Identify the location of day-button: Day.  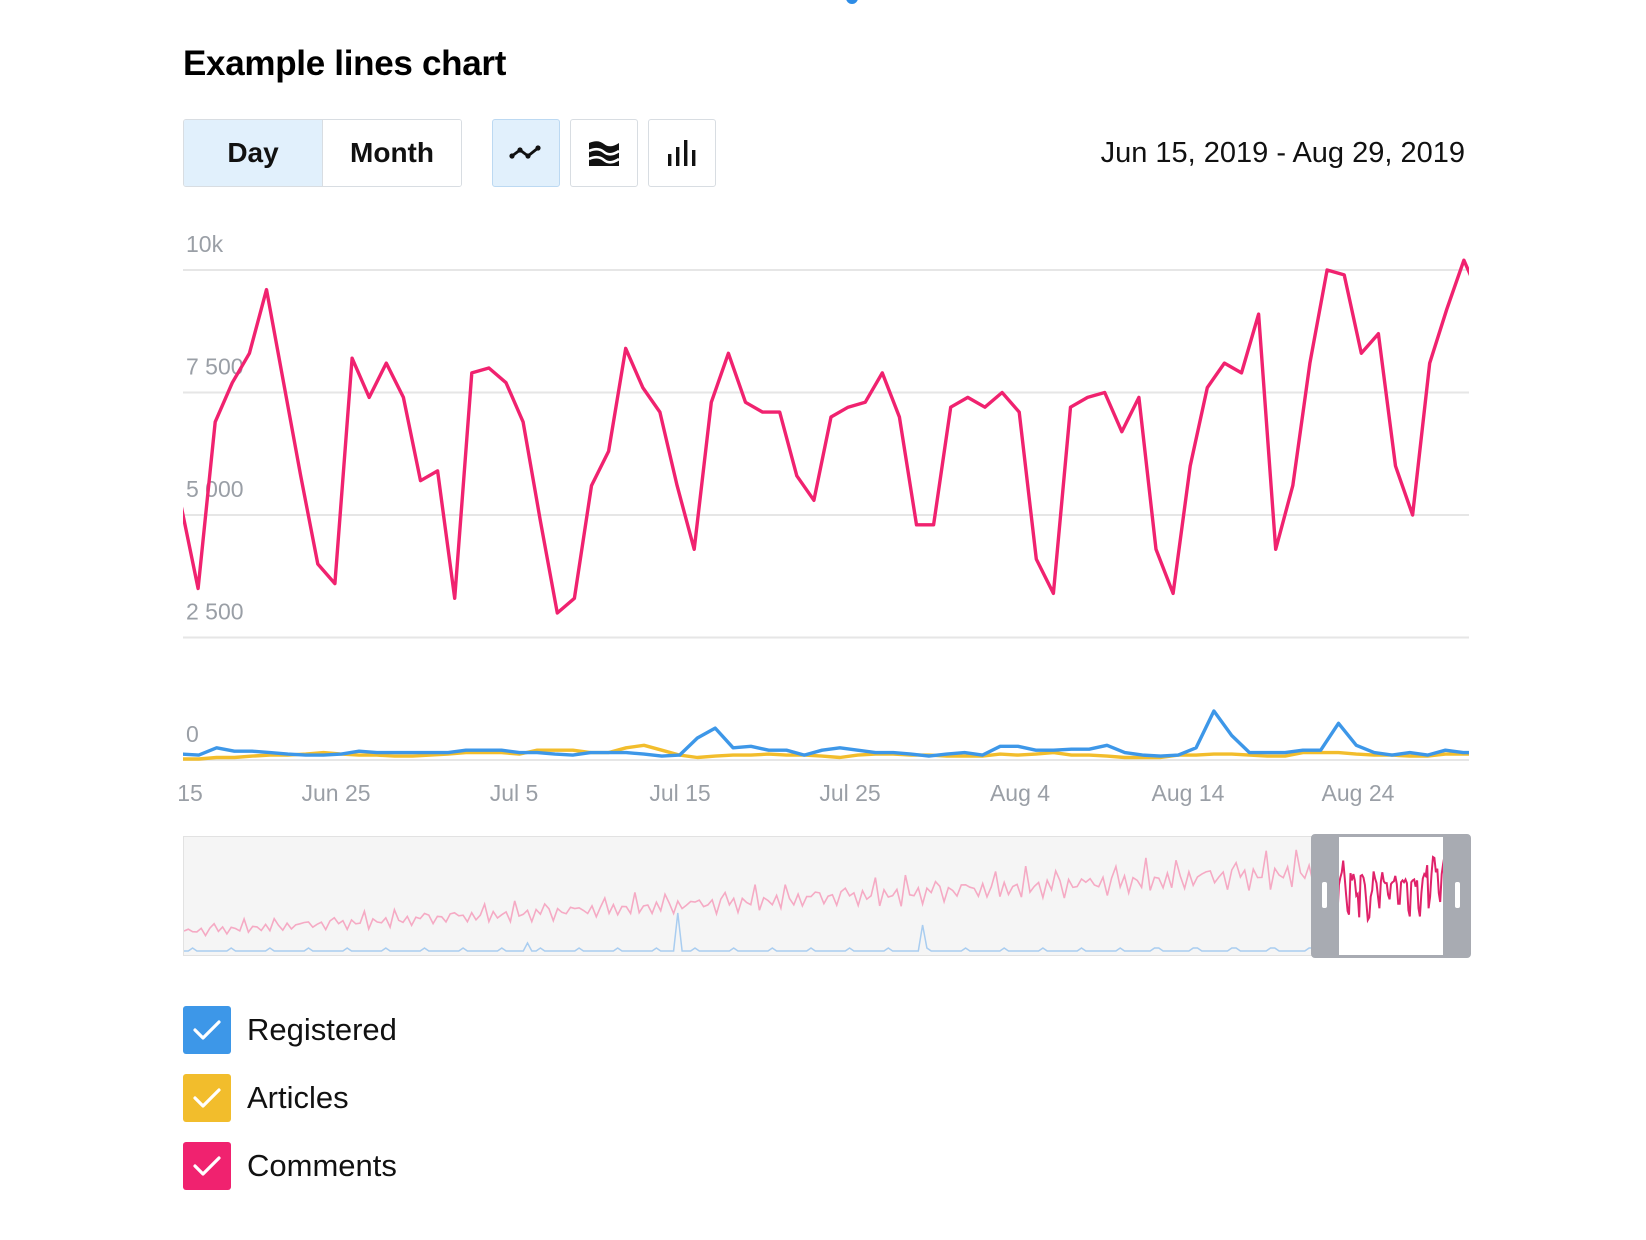
(253, 153).